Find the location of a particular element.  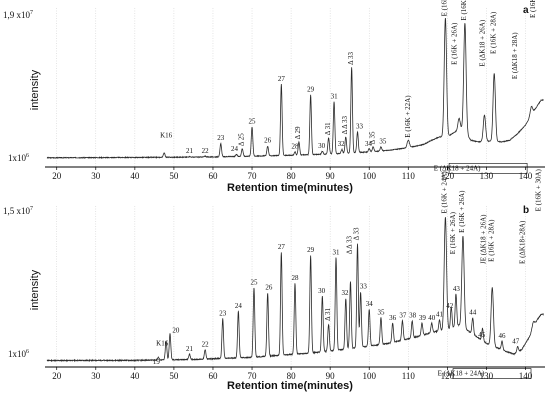

peak-label: 26 is located at coordinates (268, 141).